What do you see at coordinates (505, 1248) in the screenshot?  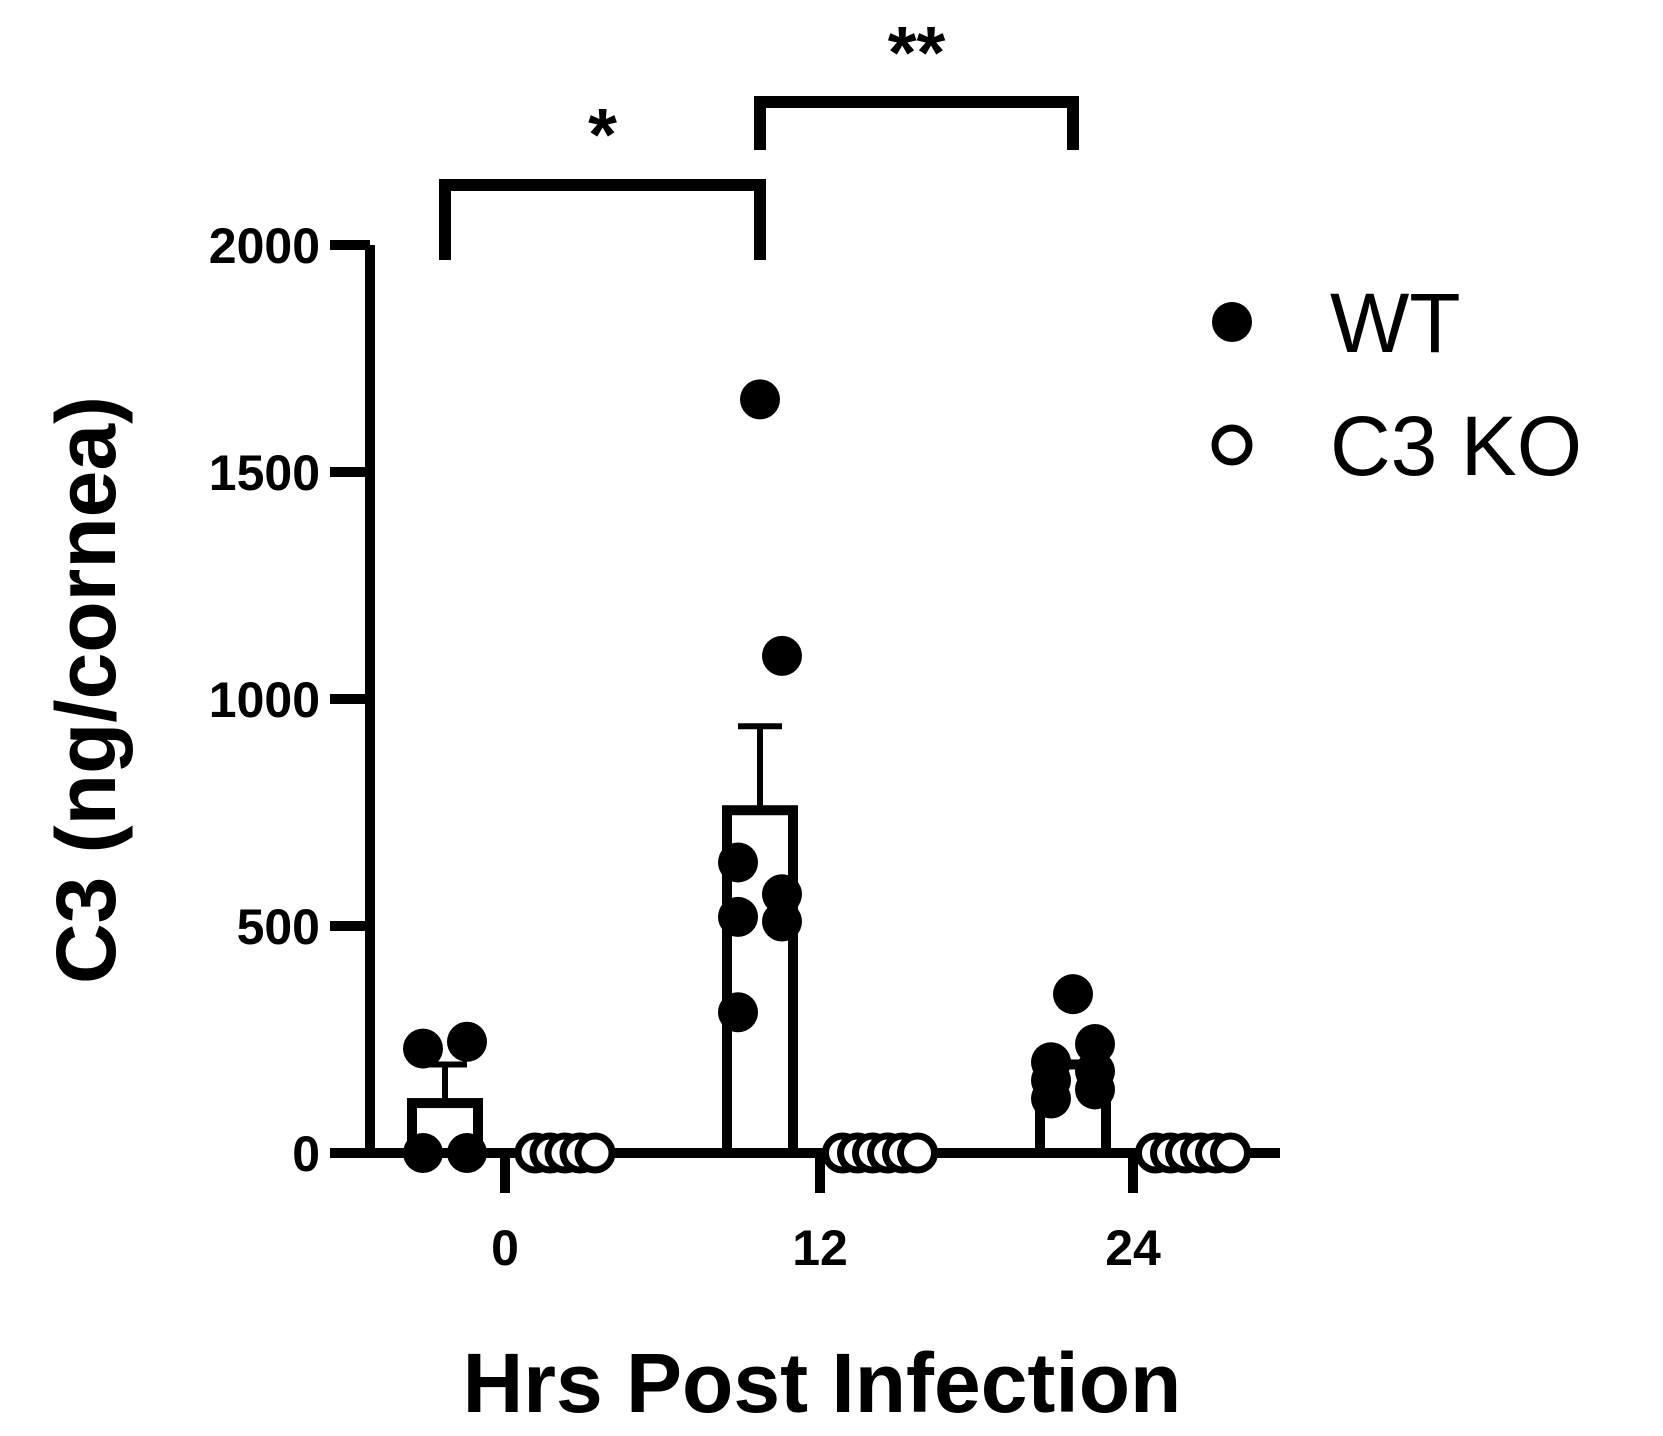 I see `x-tick-label: 0` at bounding box center [505, 1248].